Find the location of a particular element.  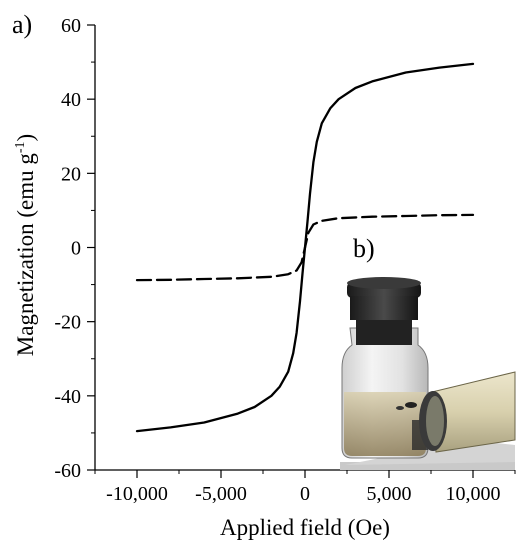

y-tick-label: 20 is located at coordinates (71, 174).